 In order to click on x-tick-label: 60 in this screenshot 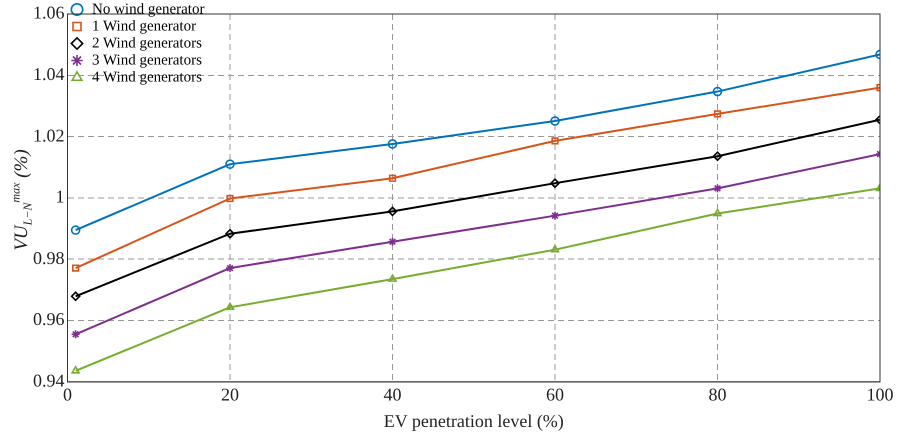, I will do `click(555, 394)`.